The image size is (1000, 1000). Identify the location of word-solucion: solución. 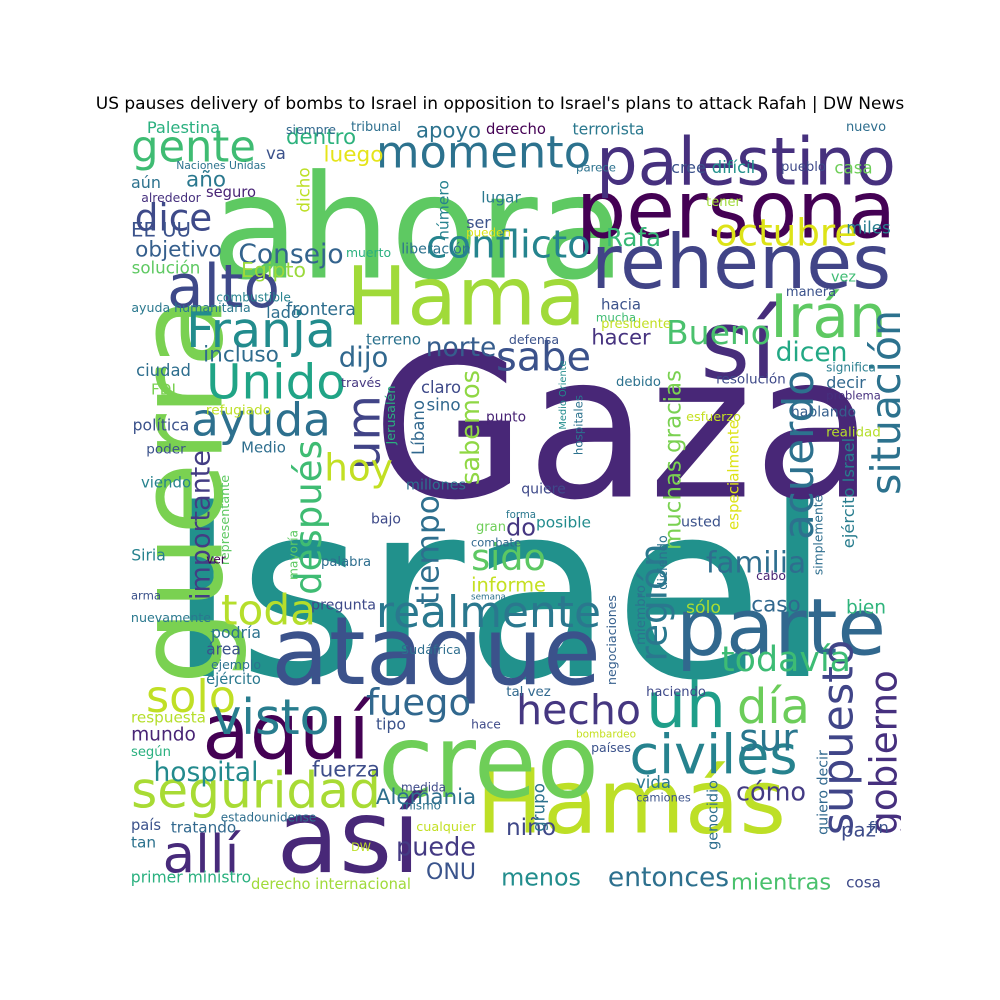
(166, 268).